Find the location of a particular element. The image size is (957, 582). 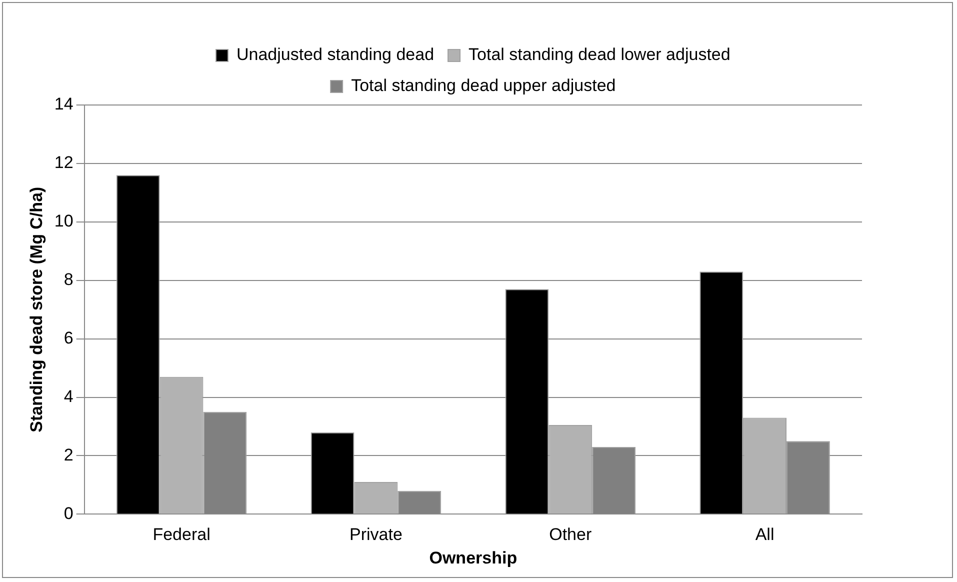

x-axis-title: Ownership is located at coordinates (473, 558).